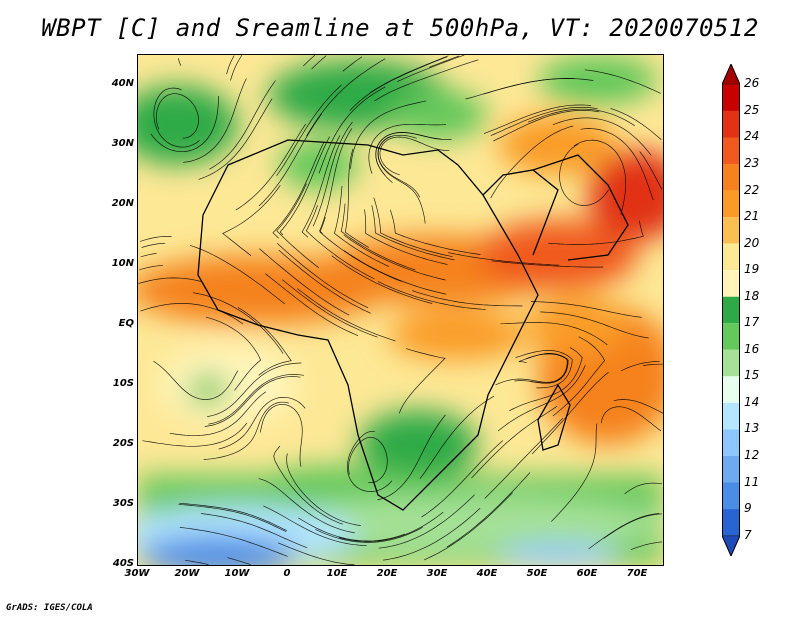  Describe the element at coordinates (437, 573) in the screenshot. I see `lon-label-30e: 30E` at that location.